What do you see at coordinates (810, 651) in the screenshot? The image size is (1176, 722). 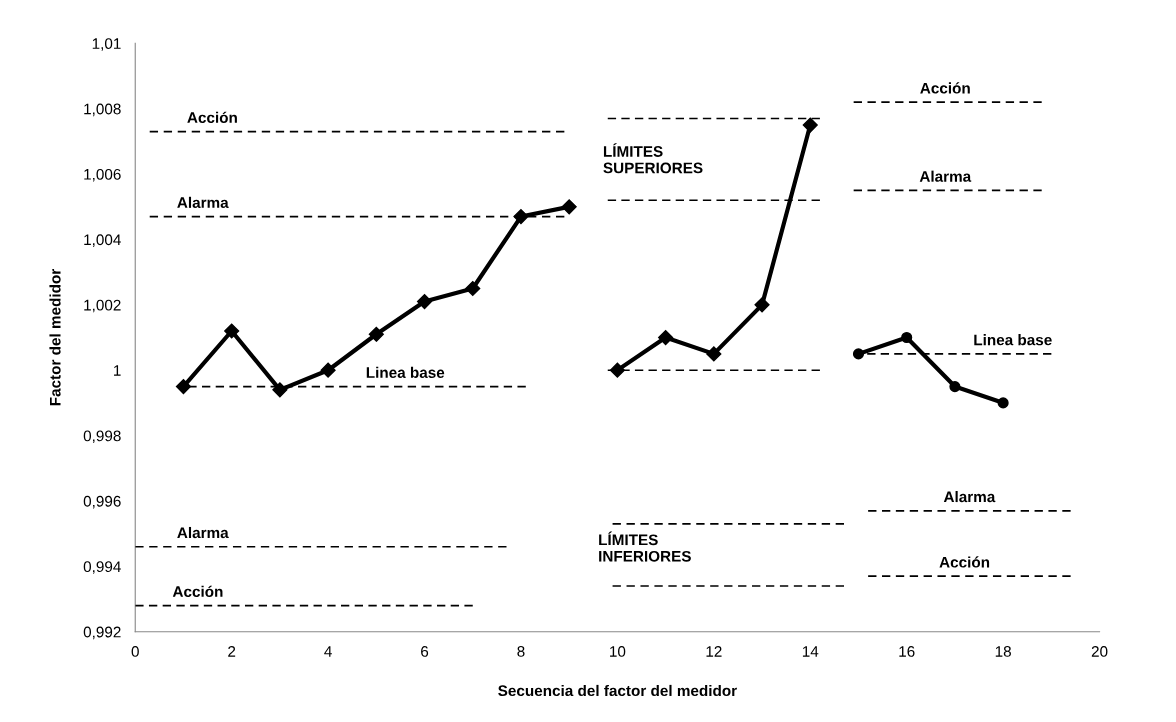 I see `x-tick-label: 14` at bounding box center [810, 651].